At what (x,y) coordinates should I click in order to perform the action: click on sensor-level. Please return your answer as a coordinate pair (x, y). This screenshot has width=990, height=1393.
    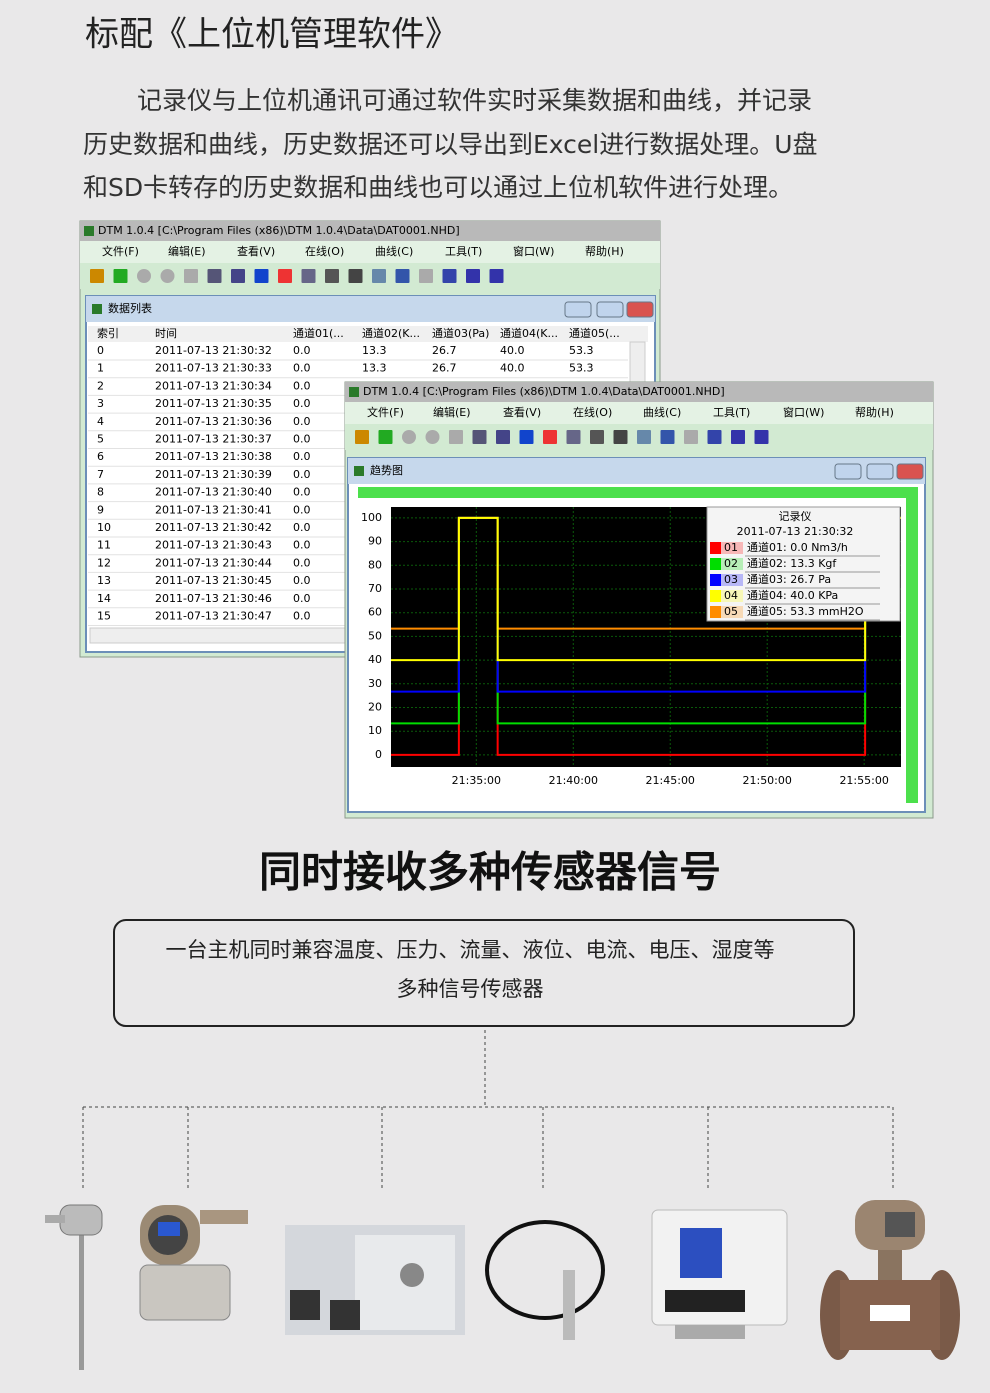
    Looking at the image, I should click on (545, 1280).